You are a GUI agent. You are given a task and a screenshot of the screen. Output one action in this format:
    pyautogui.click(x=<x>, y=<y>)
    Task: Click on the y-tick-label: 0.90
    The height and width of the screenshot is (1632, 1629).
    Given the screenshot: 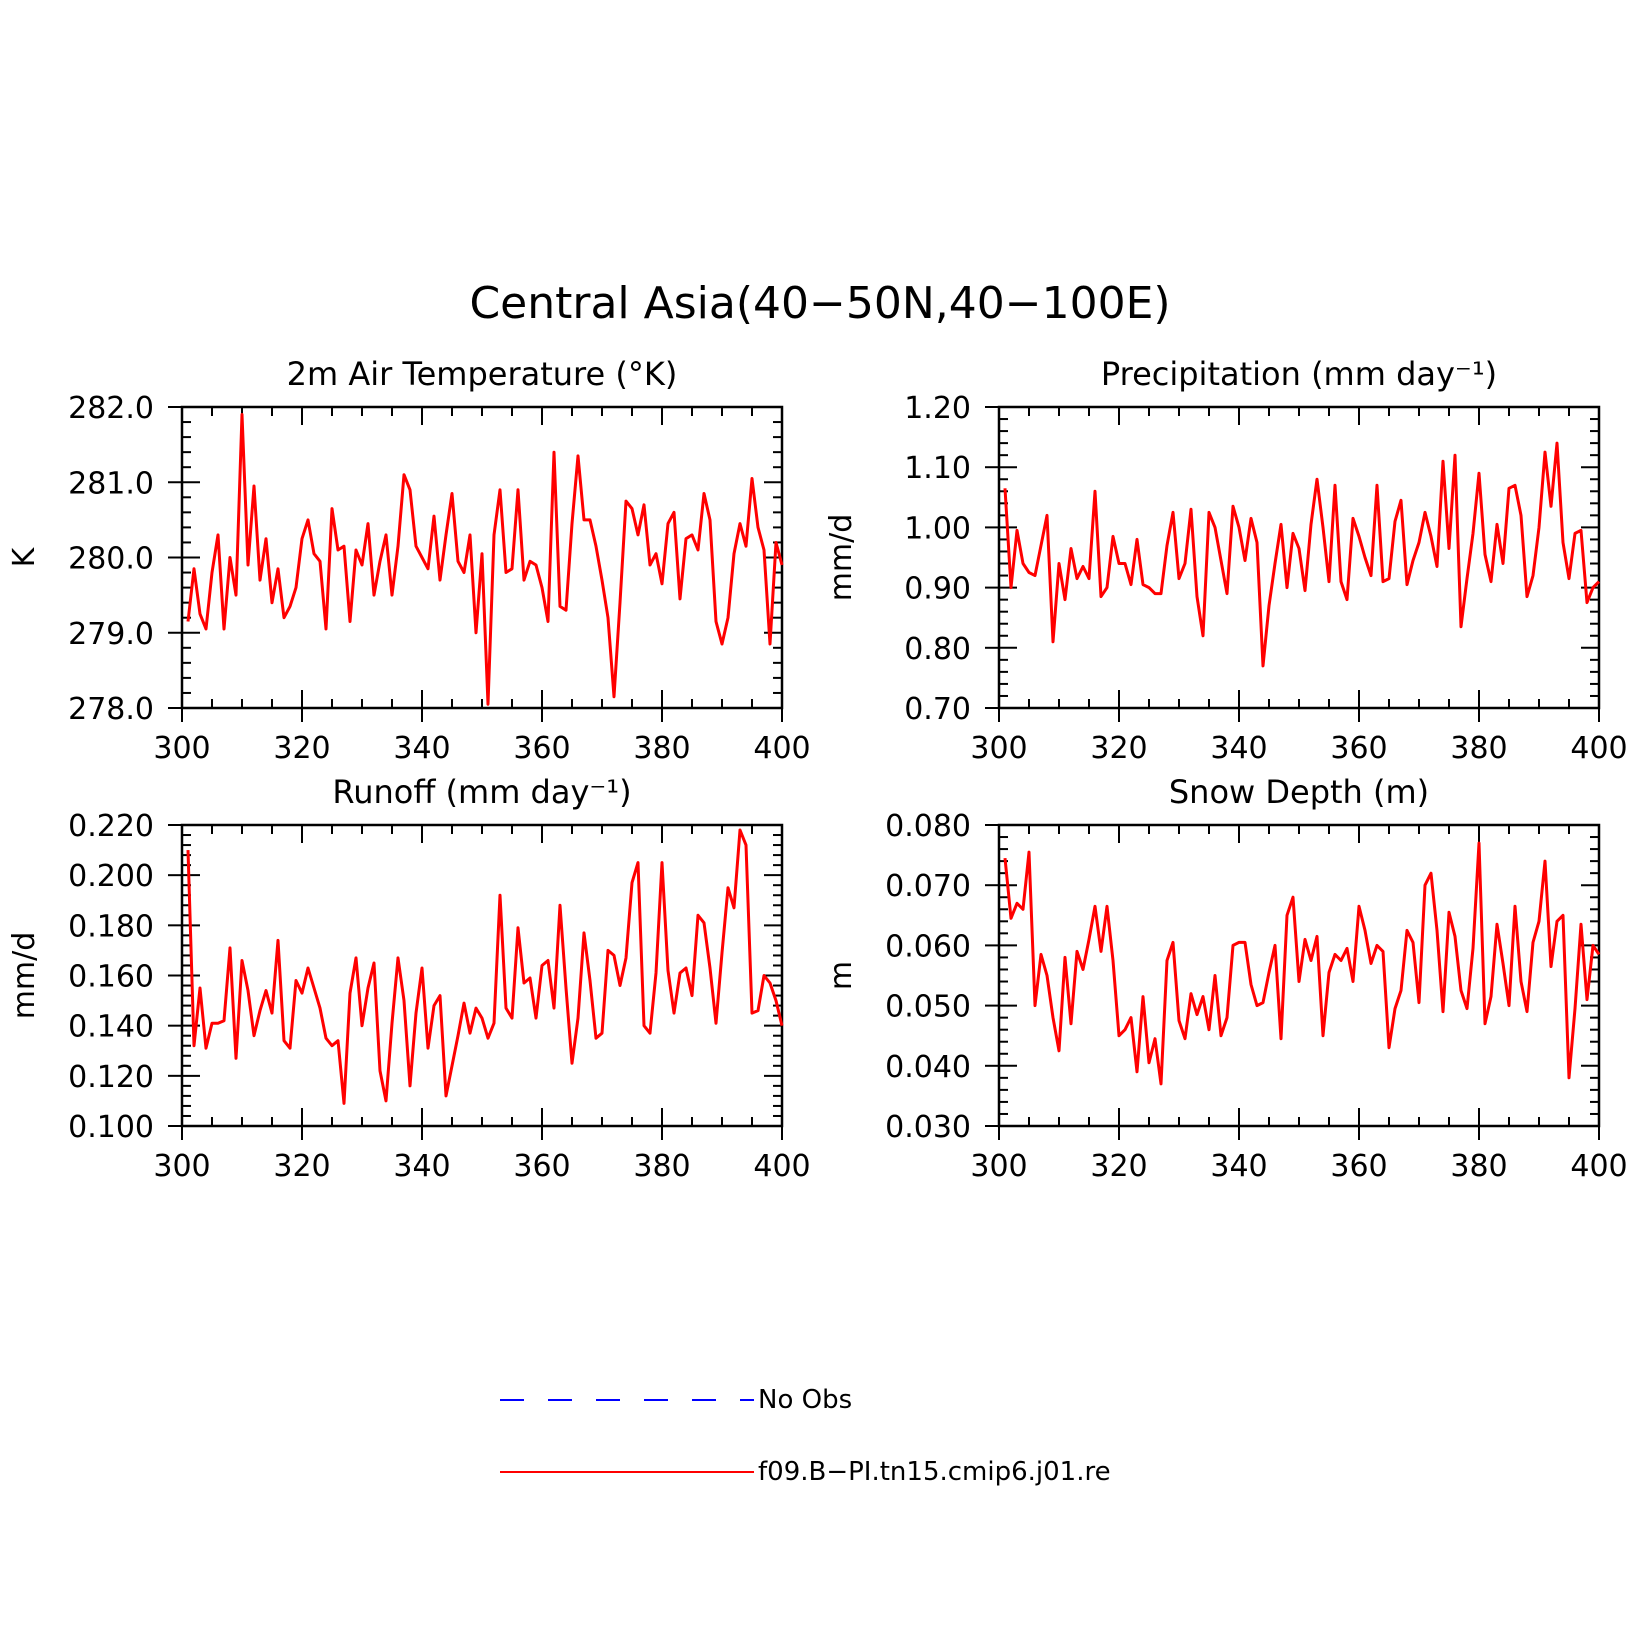 What is the action you would take?
    pyautogui.click(x=937, y=589)
    